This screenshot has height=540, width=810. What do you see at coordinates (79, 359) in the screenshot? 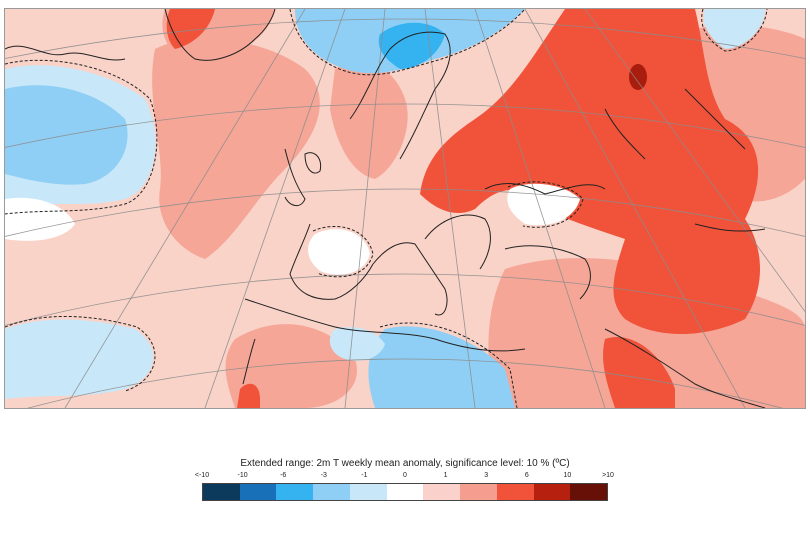
I see `anomaly-area-minus3tominus1-southwest` at bounding box center [79, 359].